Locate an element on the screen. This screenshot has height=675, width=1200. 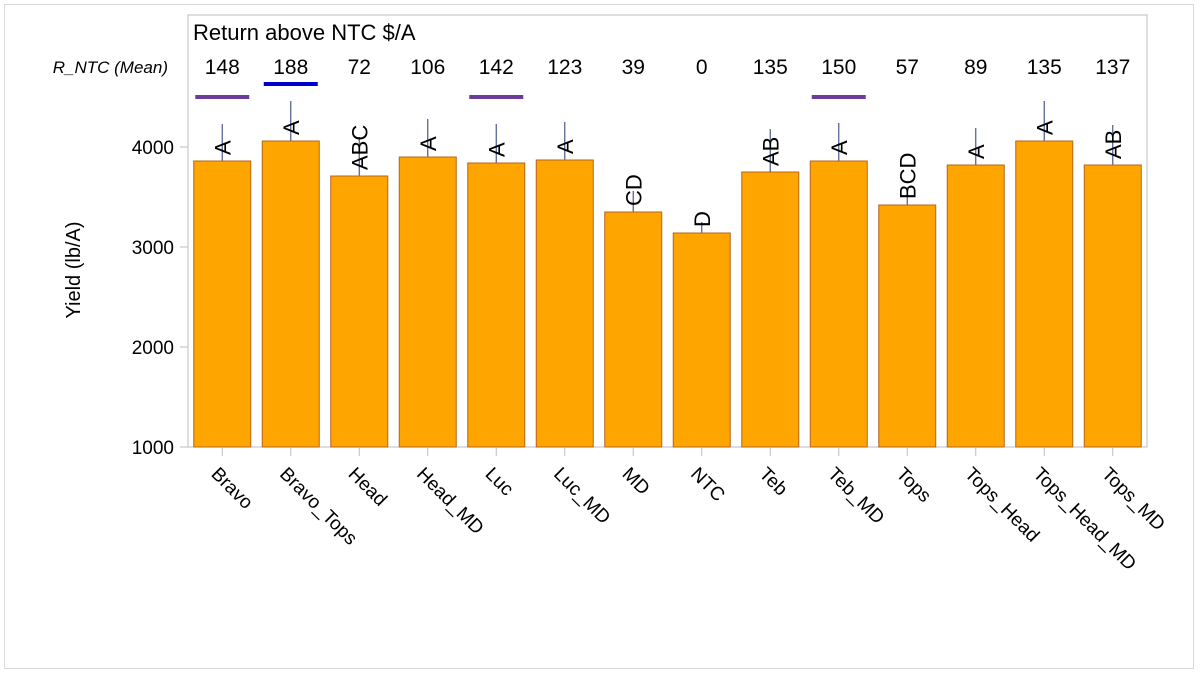
r-ntc-value: 0 is located at coordinates (702, 67).